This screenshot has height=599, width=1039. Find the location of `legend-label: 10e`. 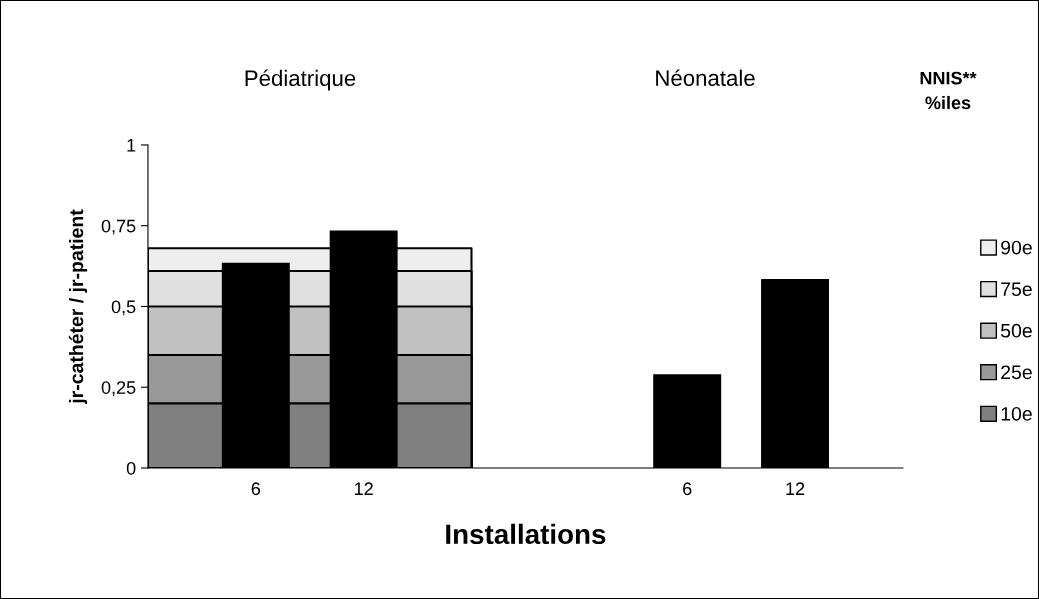

legend-label: 10e is located at coordinates (1016, 413).